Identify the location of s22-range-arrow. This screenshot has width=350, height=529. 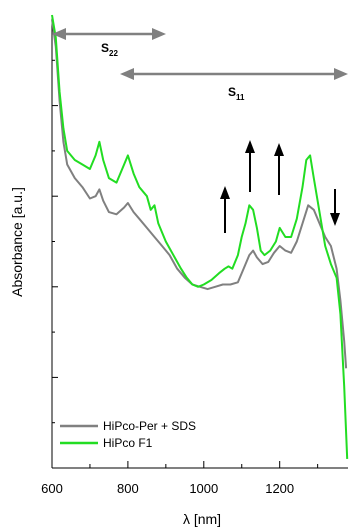
(109, 34).